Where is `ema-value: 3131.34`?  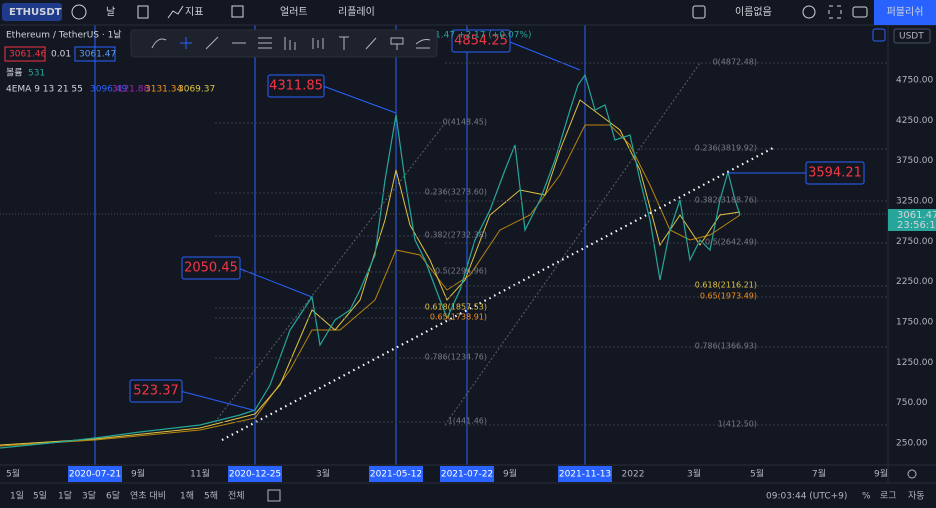 ema-value: 3131.34 is located at coordinates (163, 90).